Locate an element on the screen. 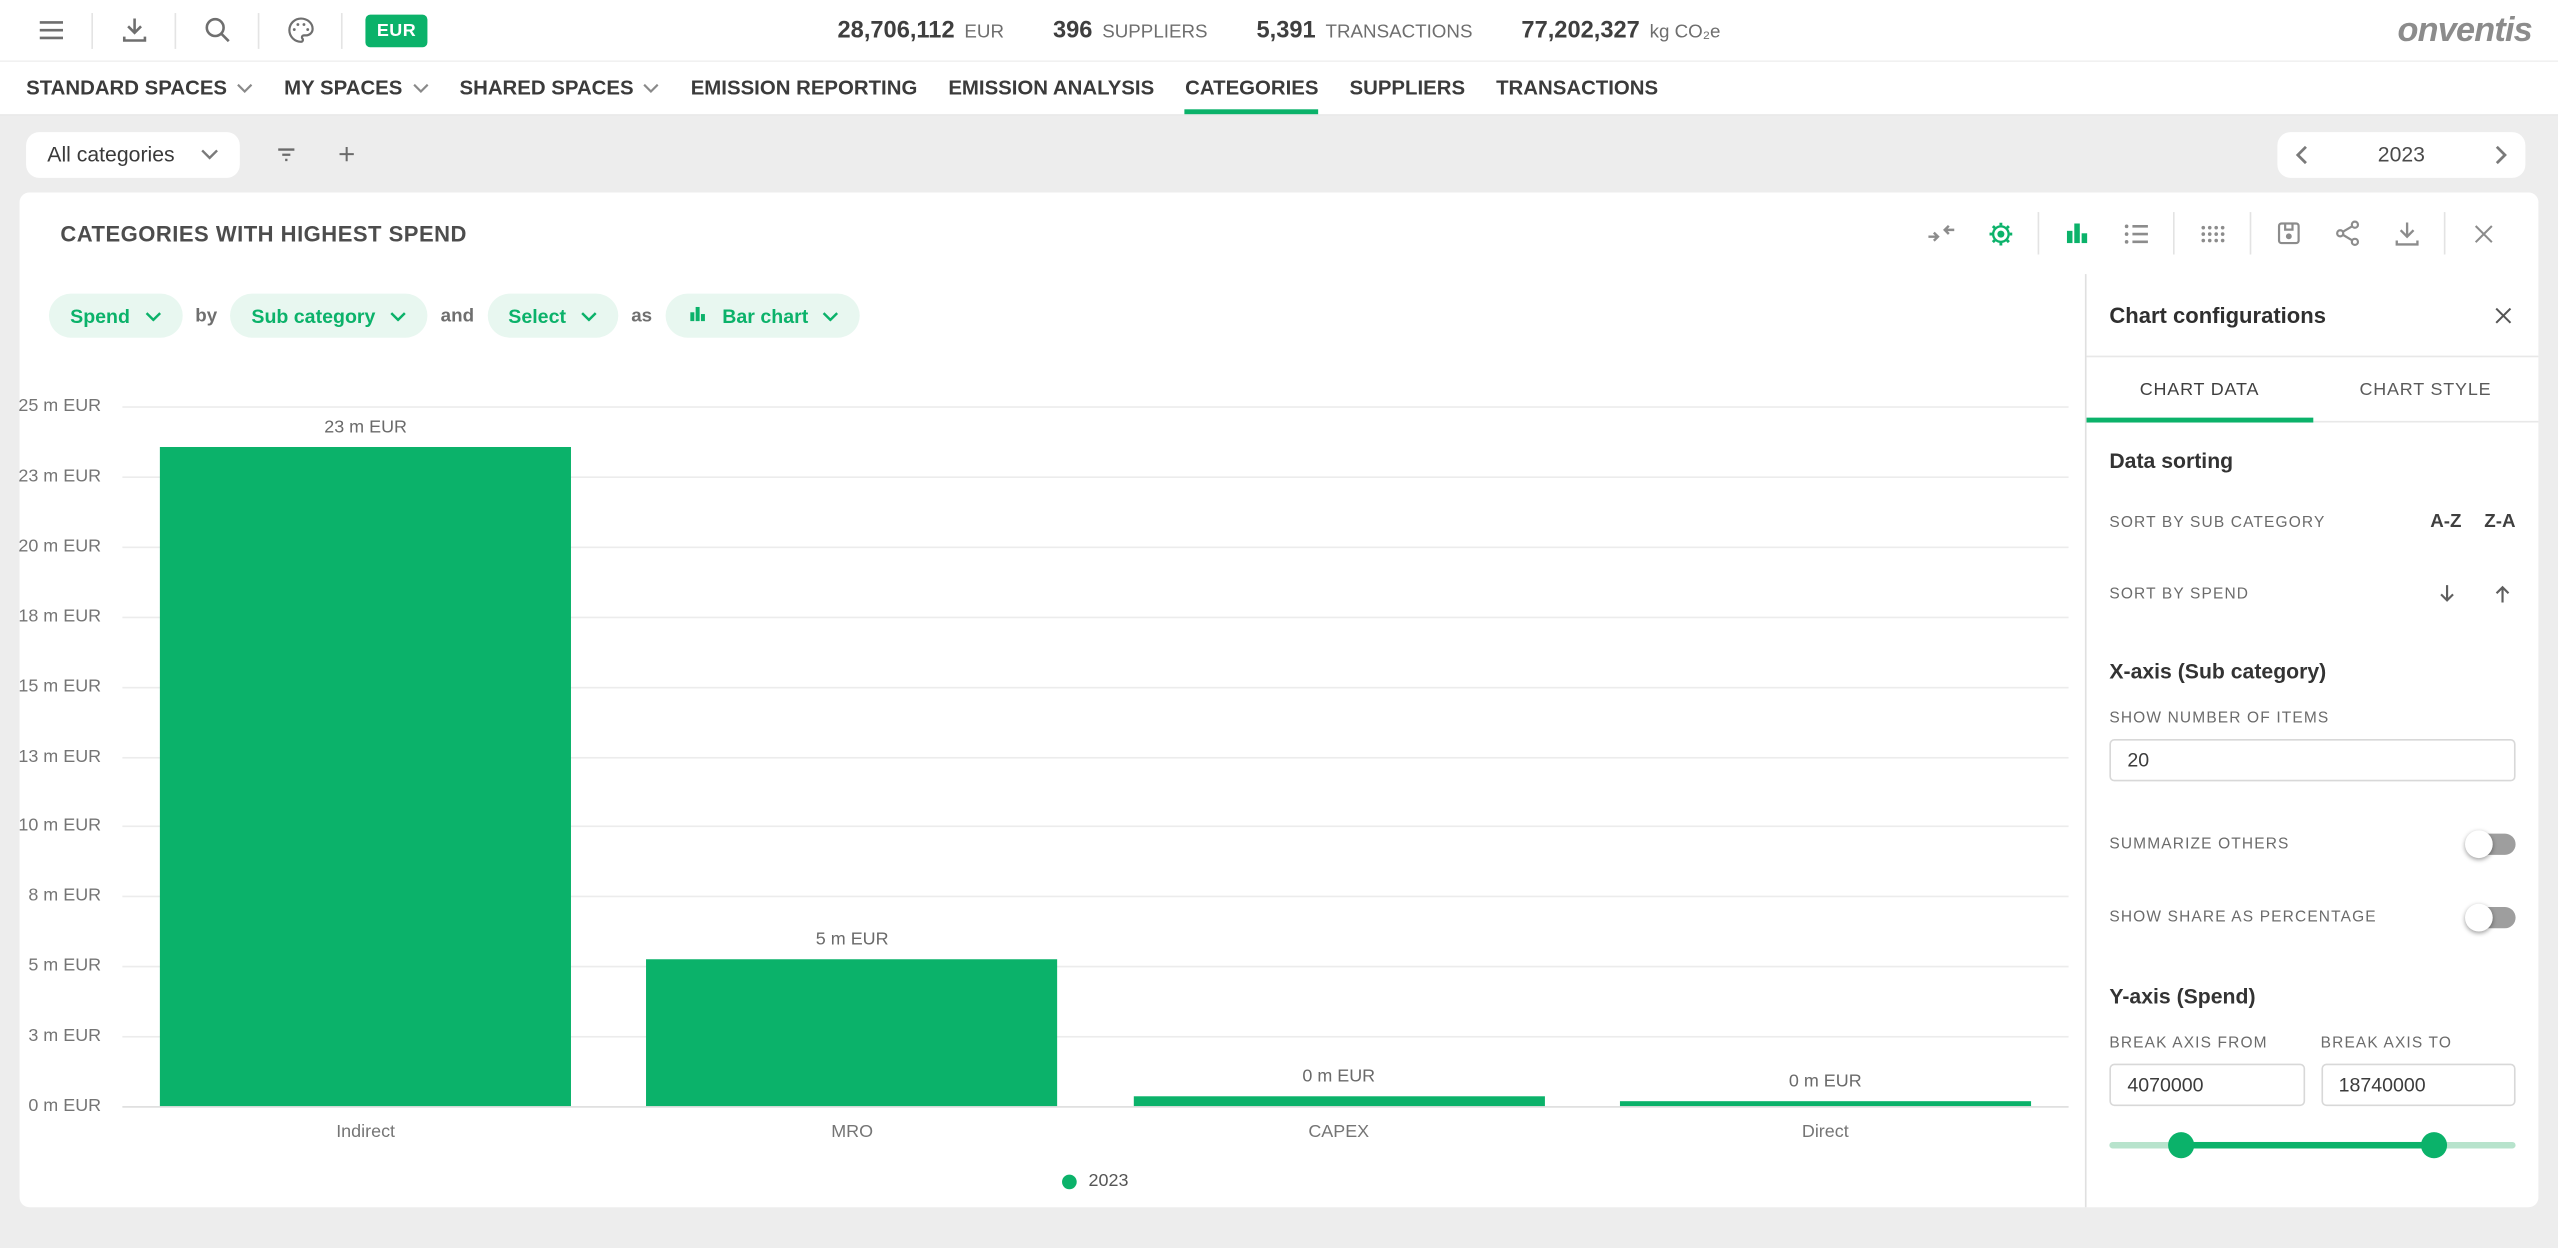  show-share-toggle is located at coordinates (2490, 917).